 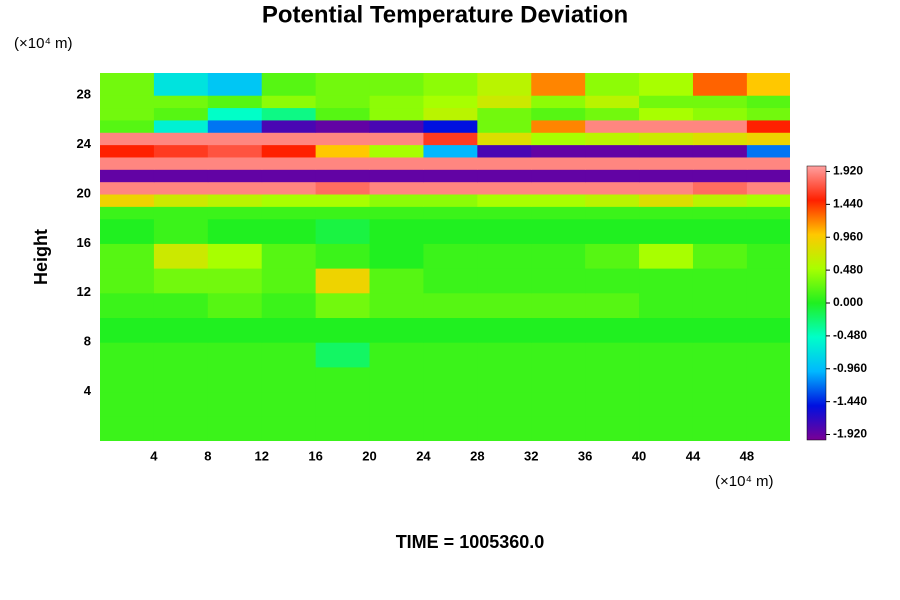 I want to click on colorbar-tick-label: 0.000, so click(x=848, y=302).